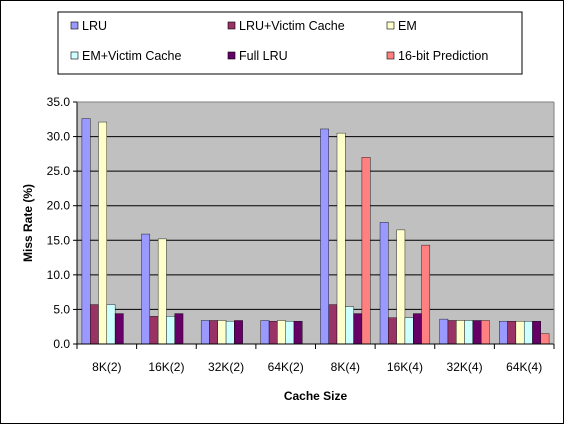 Image resolution: width=564 pixels, height=424 pixels. What do you see at coordinates (485, 332) in the screenshot?
I see `bar-16-bit-prediction-32k-4-` at bounding box center [485, 332].